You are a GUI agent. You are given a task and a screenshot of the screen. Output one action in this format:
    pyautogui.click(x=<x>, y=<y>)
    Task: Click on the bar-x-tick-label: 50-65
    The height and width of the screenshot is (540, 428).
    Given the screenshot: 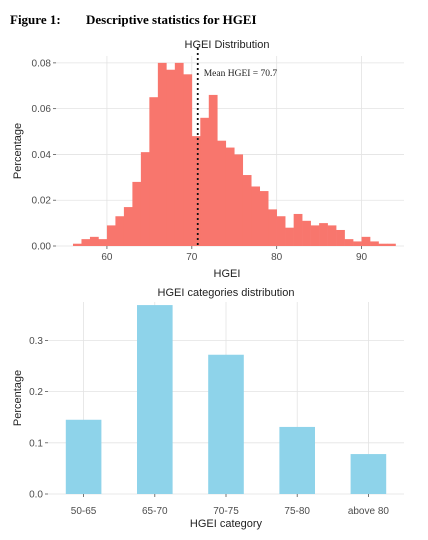 What is the action you would take?
    pyautogui.click(x=84, y=511)
    